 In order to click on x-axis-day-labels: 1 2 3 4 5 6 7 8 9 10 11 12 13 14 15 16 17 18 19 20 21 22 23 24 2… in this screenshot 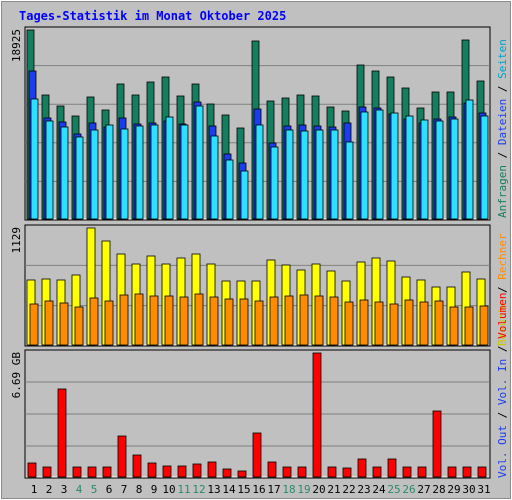, I will do `click(261, 489)`.